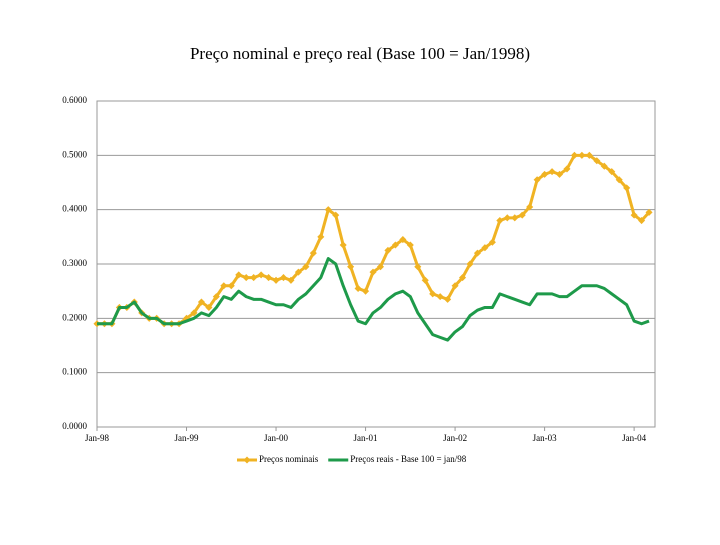 Image resolution: width=720 pixels, height=545 pixels. Describe the element at coordinates (97, 438) in the screenshot. I see `x-tick-label: Jan-98` at that location.